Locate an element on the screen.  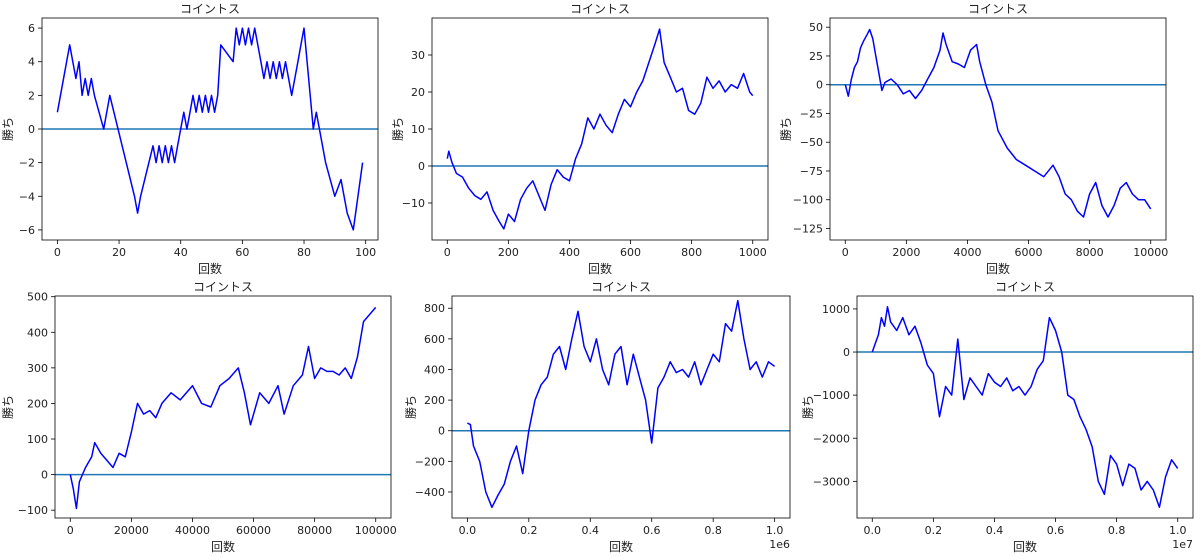
x-tick-label: 0.4 is located at coordinates (591, 530).